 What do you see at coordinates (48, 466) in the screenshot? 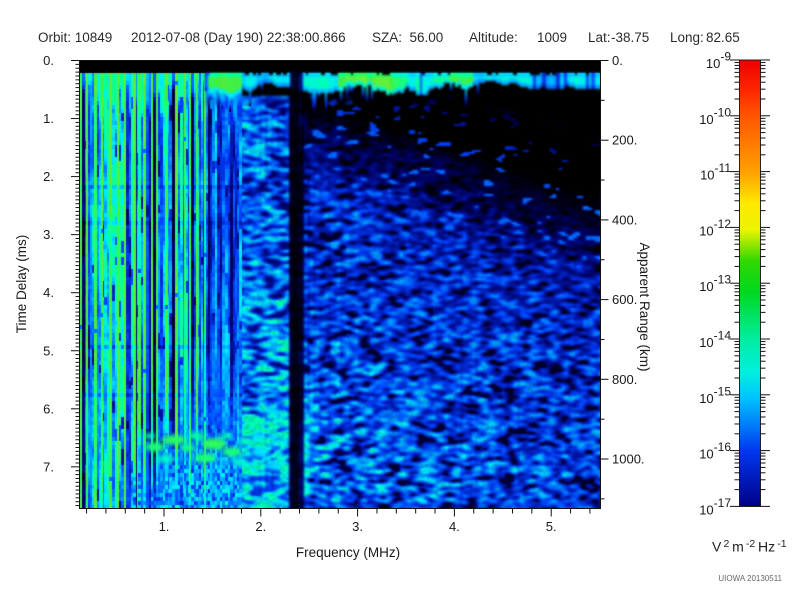
I see `svg-text: 7.` at bounding box center [48, 466].